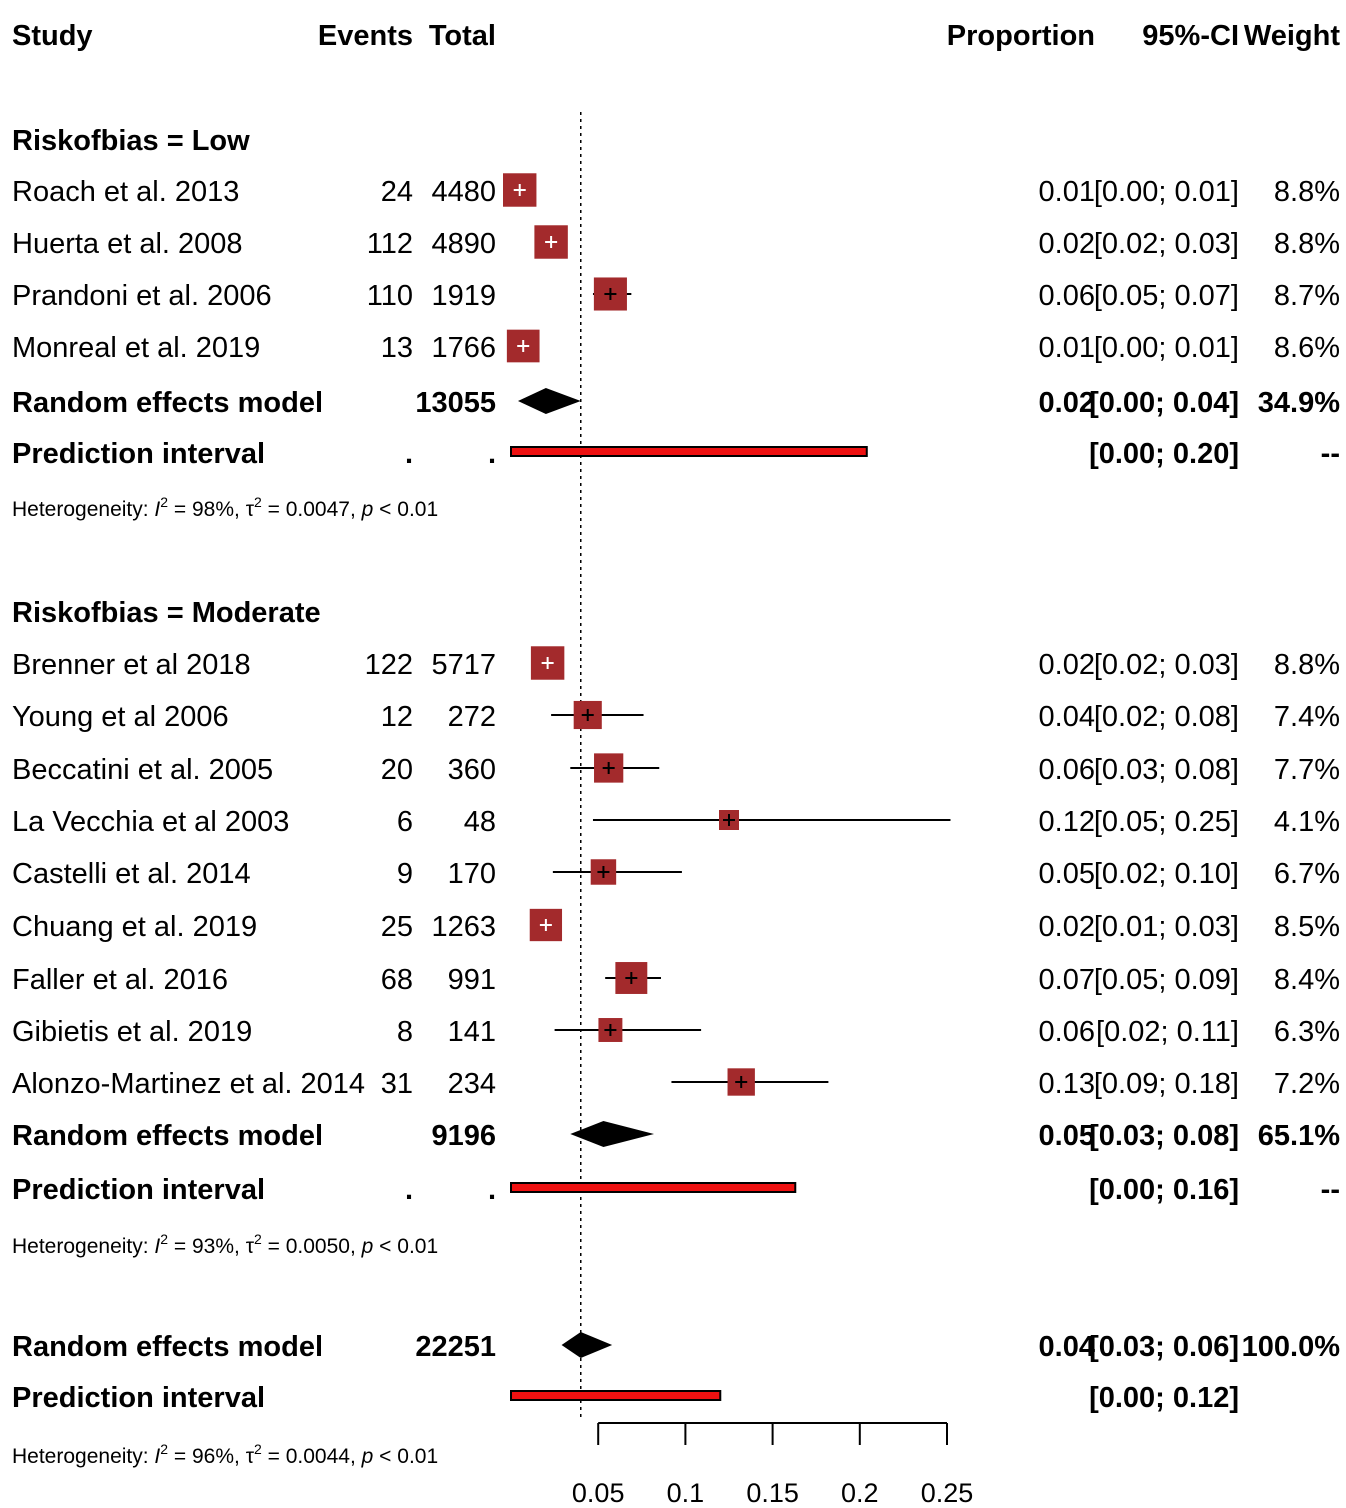 This screenshot has width=1346, height=1508. What do you see at coordinates (1307, 927) in the screenshot?
I see `study-weight: 8.5%` at bounding box center [1307, 927].